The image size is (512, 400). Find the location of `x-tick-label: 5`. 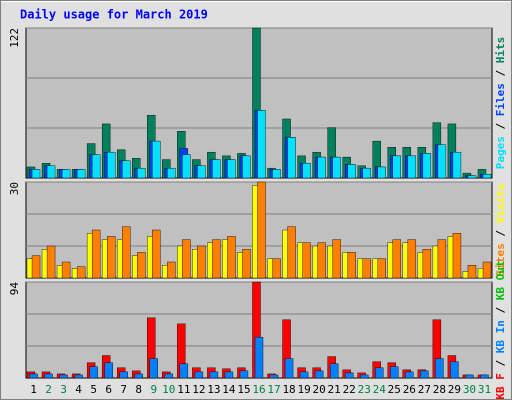

x-tick-label: 5 is located at coordinates (93, 389).